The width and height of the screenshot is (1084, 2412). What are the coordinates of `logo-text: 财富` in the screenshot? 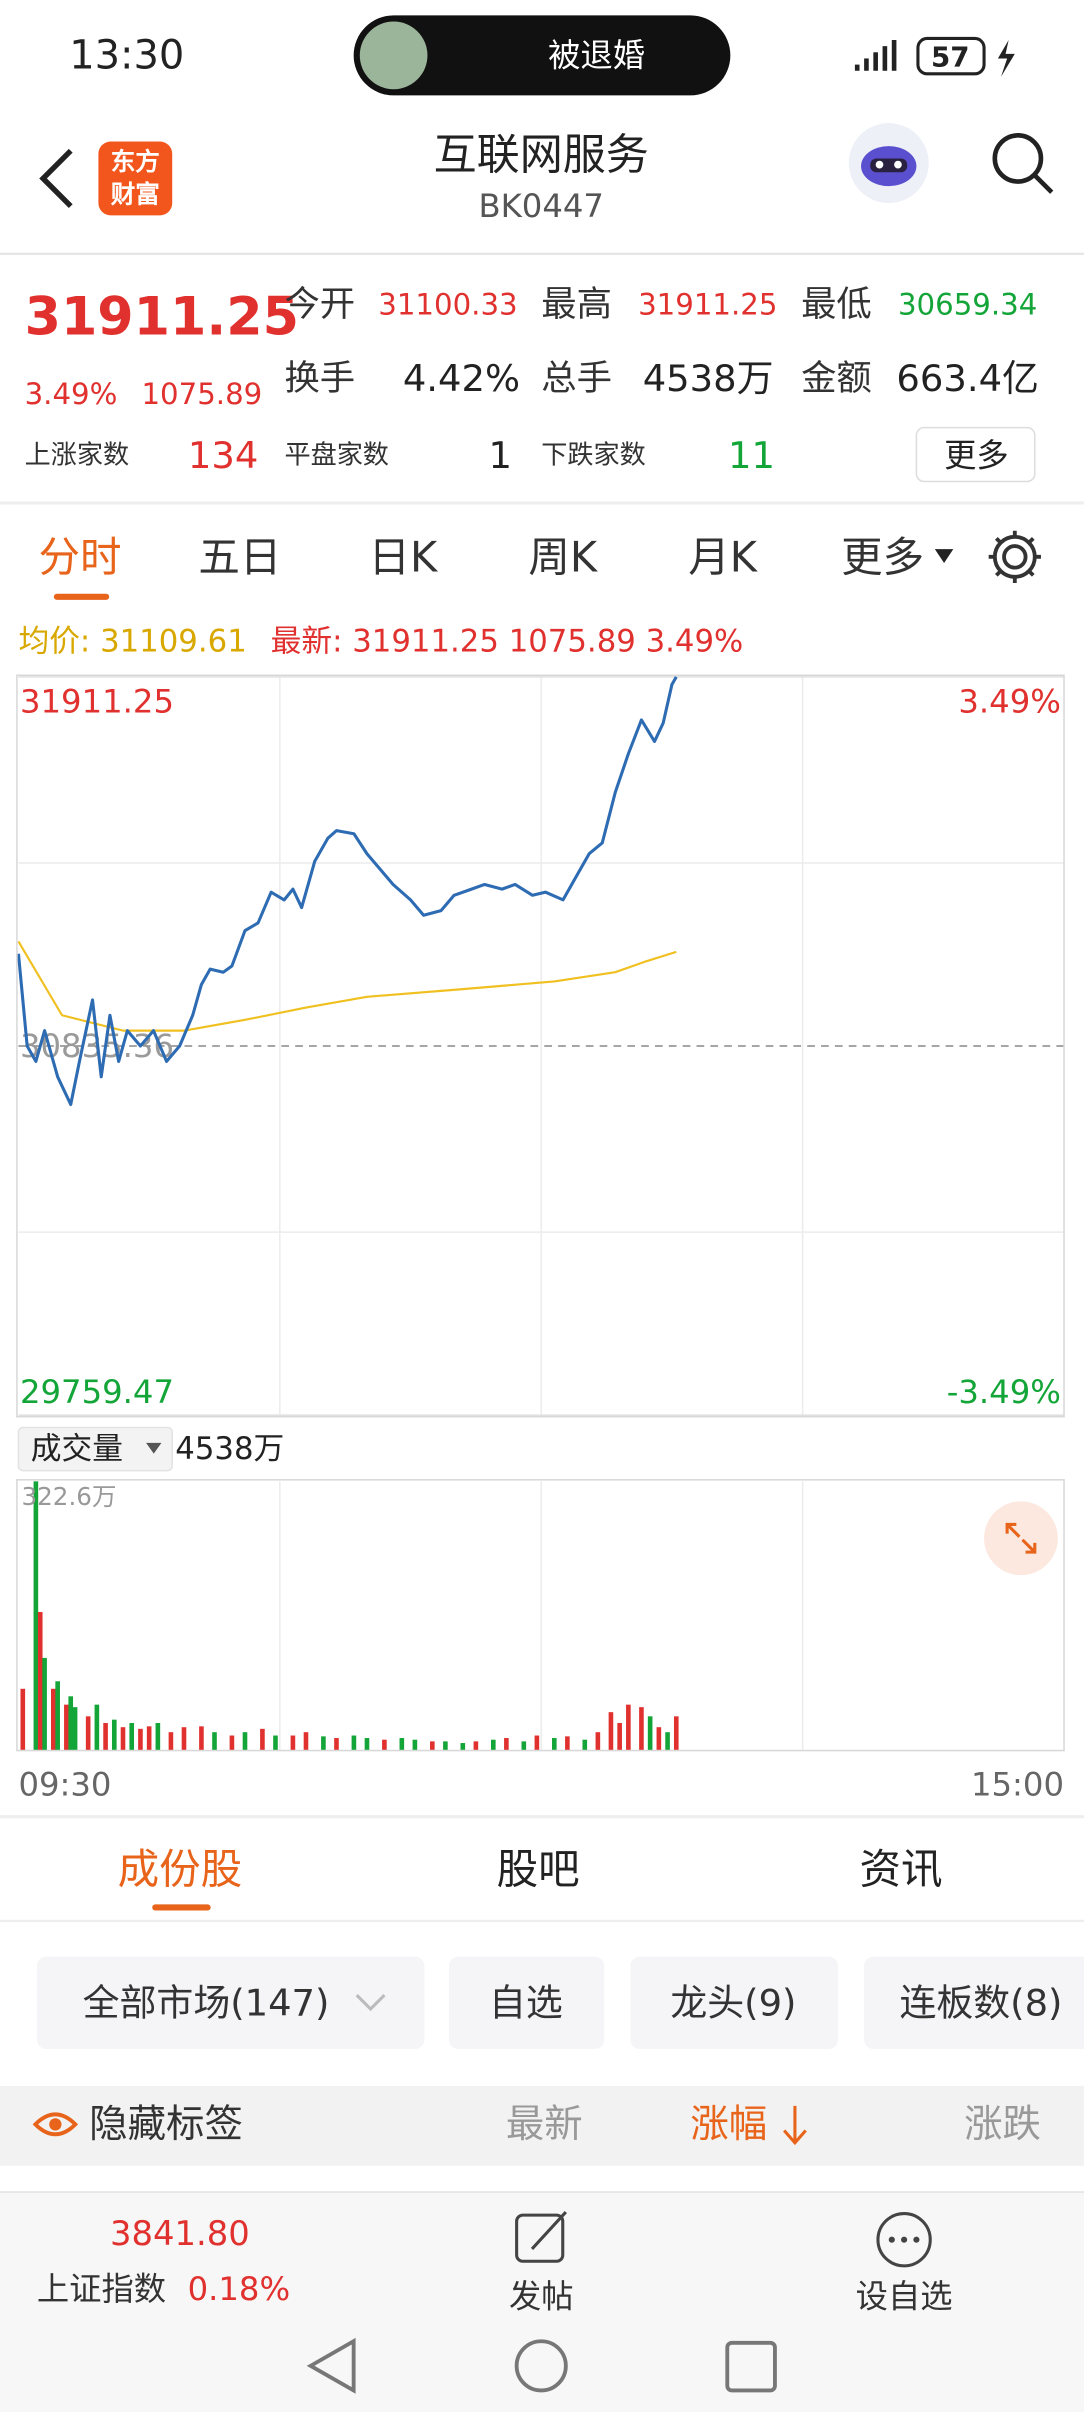 It's located at (135, 193).